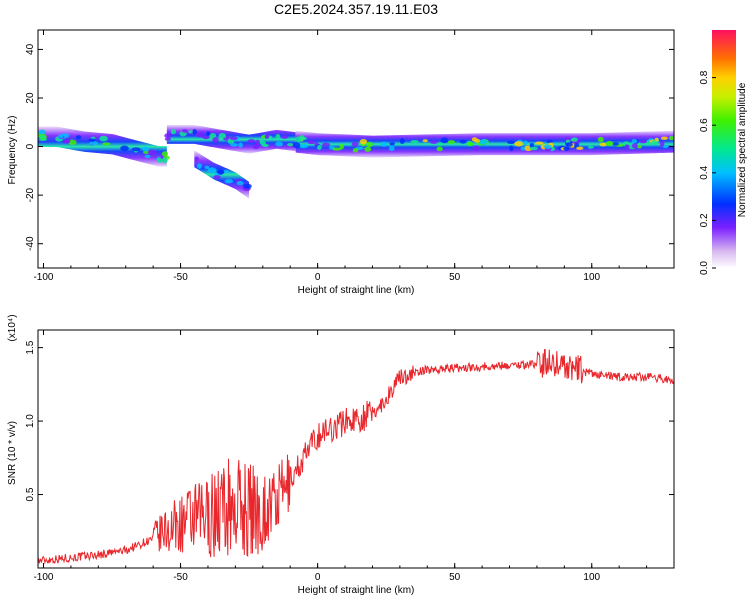 This screenshot has width=750, height=600. I want to click on colorbar-tick-label: 0.6, so click(704, 125).